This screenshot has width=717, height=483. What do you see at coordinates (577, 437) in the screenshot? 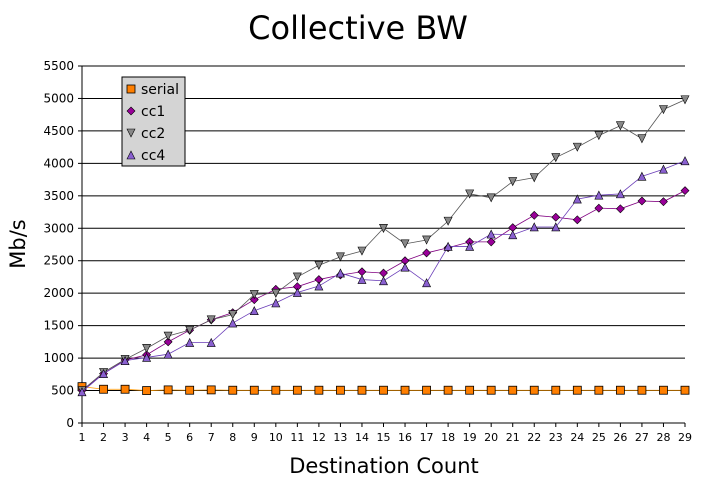
I see `x-tick-label: 24` at bounding box center [577, 437].